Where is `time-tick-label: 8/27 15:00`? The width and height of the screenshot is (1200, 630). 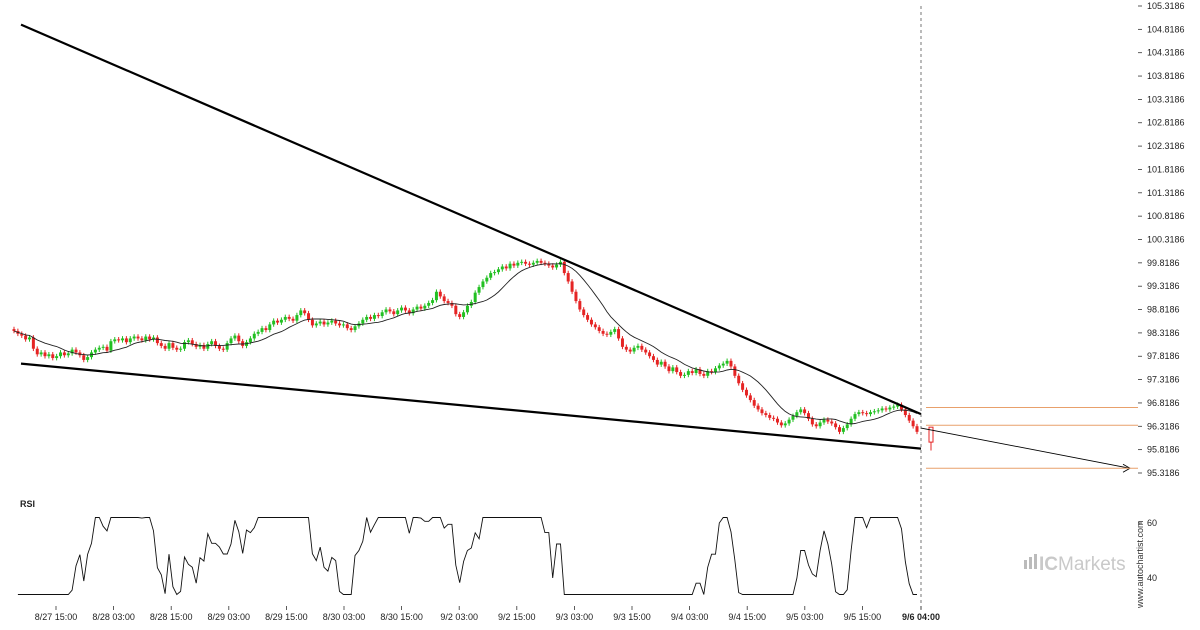 time-tick-label: 8/27 15:00 is located at coordinates (56, 617).